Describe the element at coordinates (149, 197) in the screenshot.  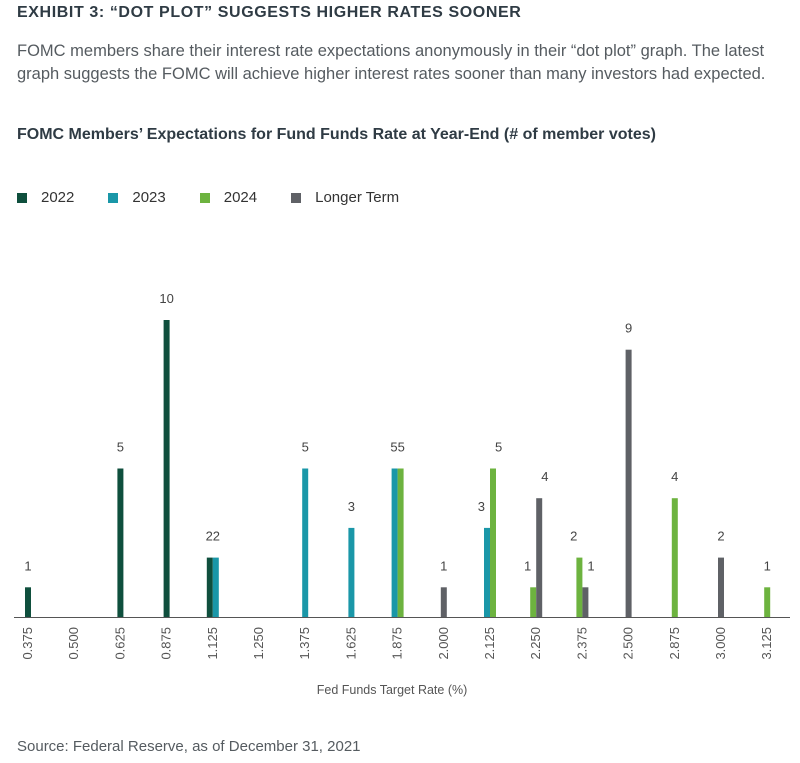
I see `legend-label: 2023` at that location.